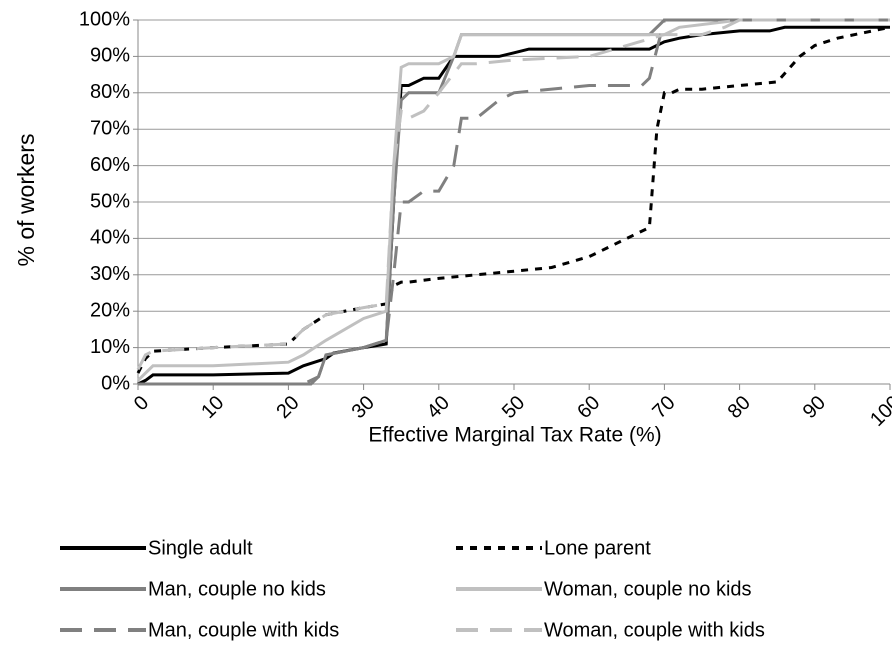 This screenshot has height=646, width=892. What do you see at coordinates (104, 19) in the screenshot?
I see `y-tick-label: 100%` at bounding box center [104, 19].